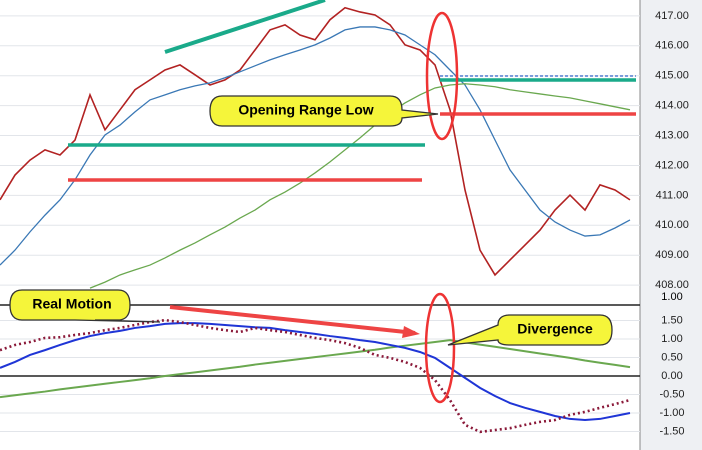 This screenshot has width=702, height=450. What do you see at coordinates (671, 413) in the screenshot?
I see `y-tick-label: -1.00` at bounding box center [671, 413].